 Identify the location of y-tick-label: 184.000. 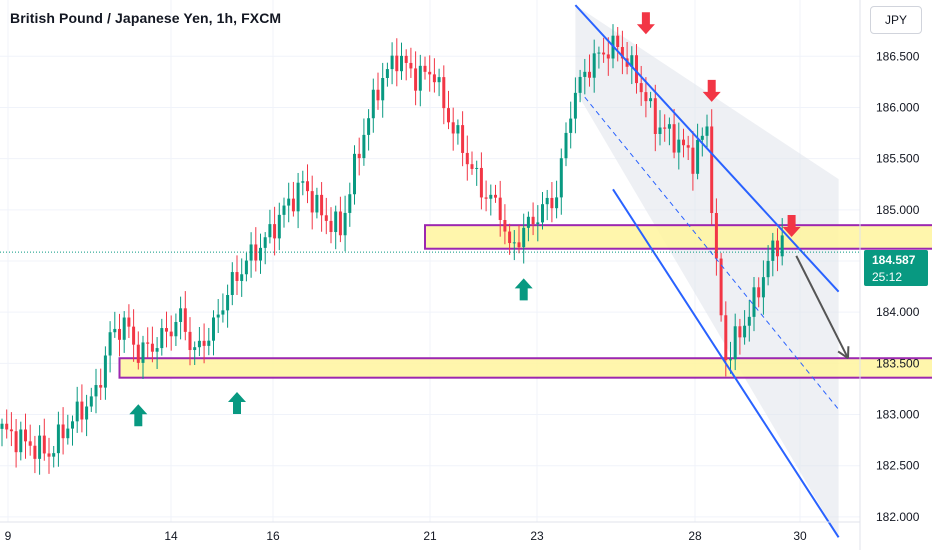
(898, 312).